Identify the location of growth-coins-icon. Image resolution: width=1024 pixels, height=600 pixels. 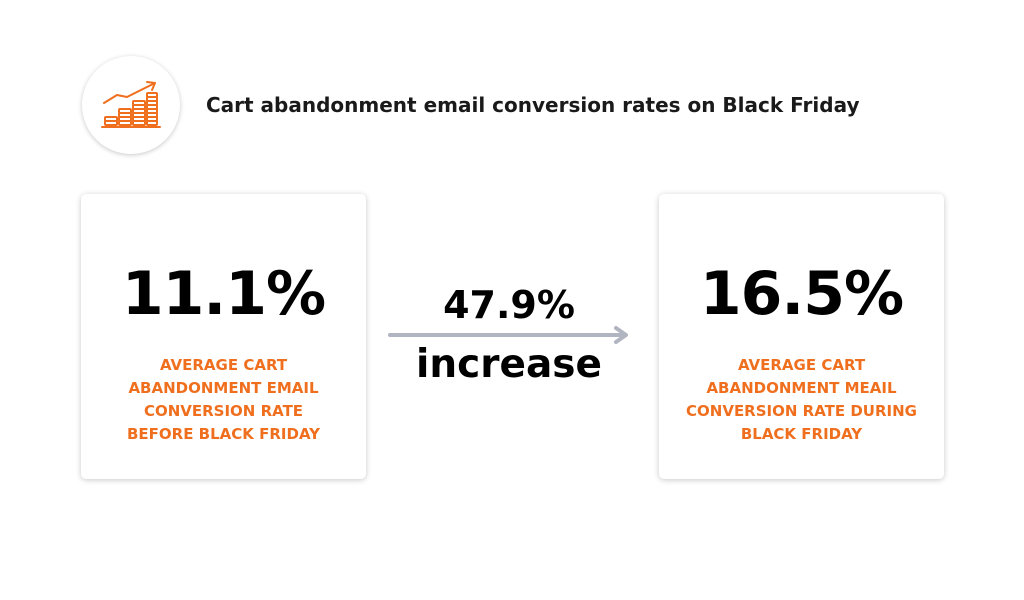
(131, 104).